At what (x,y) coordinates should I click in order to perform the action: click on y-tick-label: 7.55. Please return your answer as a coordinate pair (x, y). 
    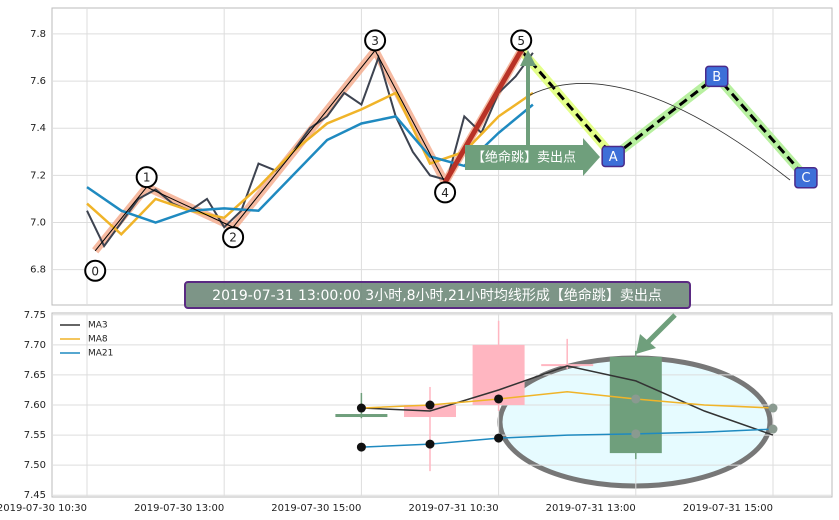
    Looking at the image, I should click on (35, 435).